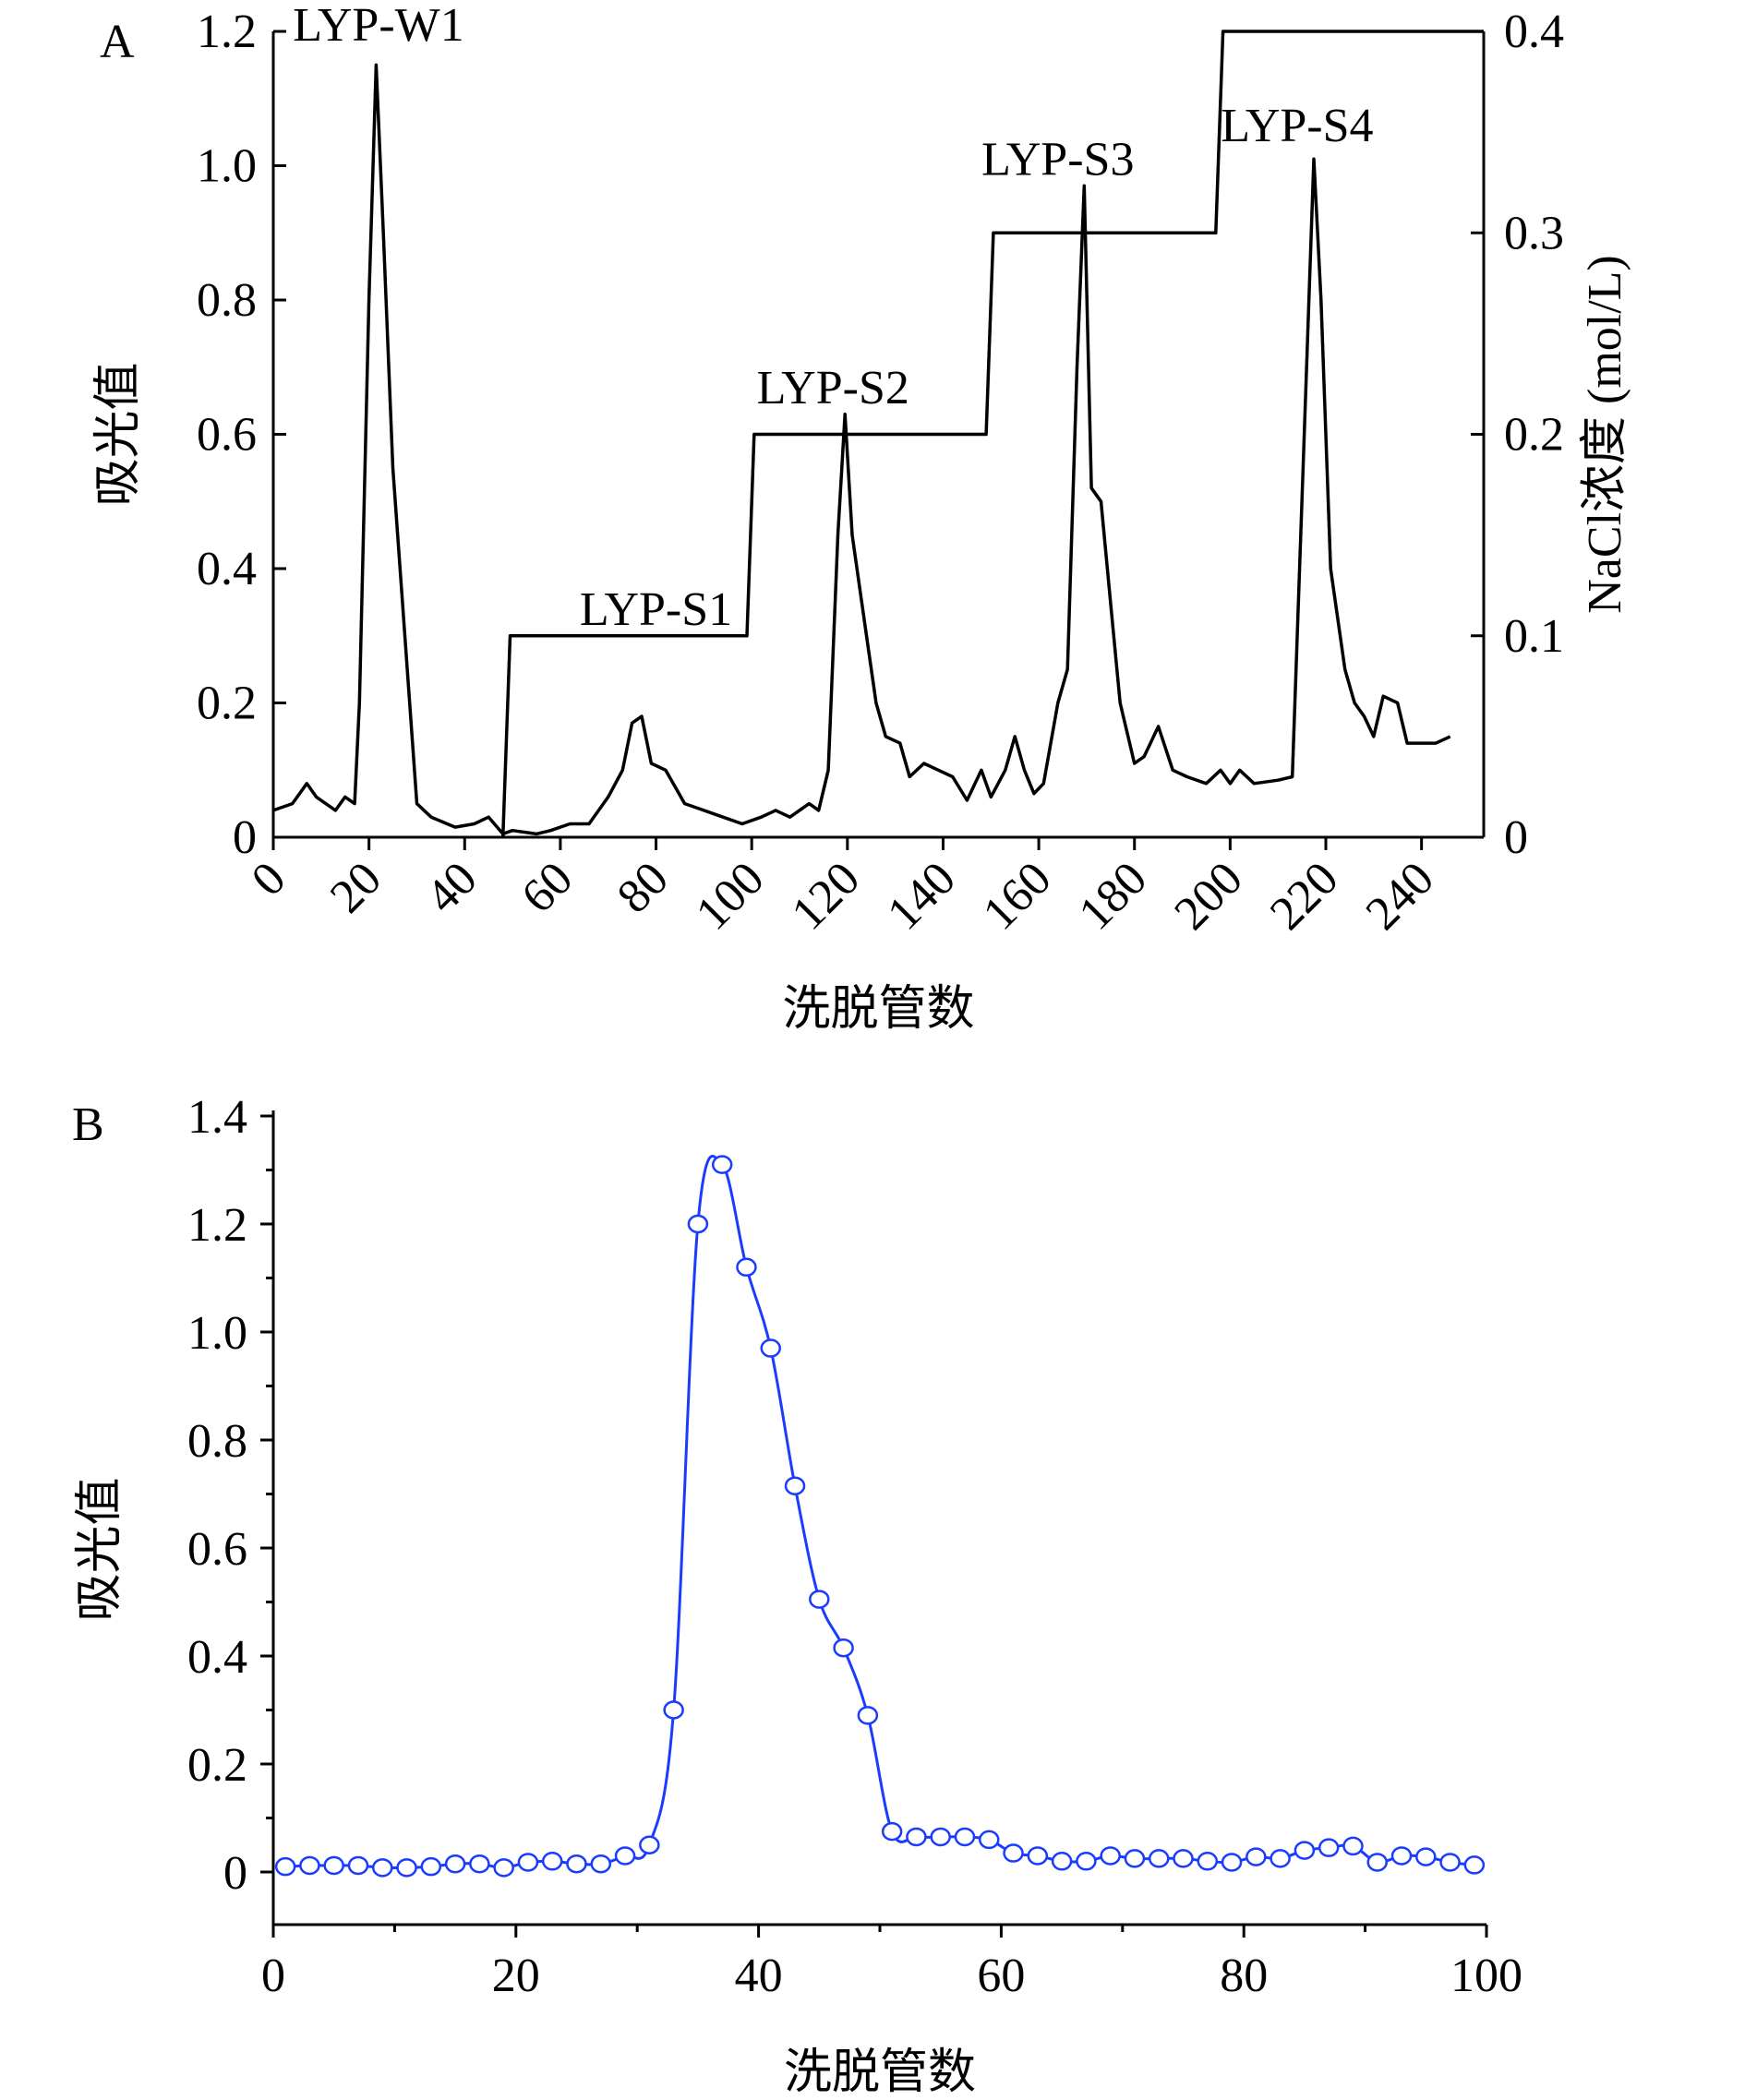  What do you see at coordinates (1057, 160) in the screenshot?
I see `peak-label: LYP-S3` at bounding box center [1057, 160].